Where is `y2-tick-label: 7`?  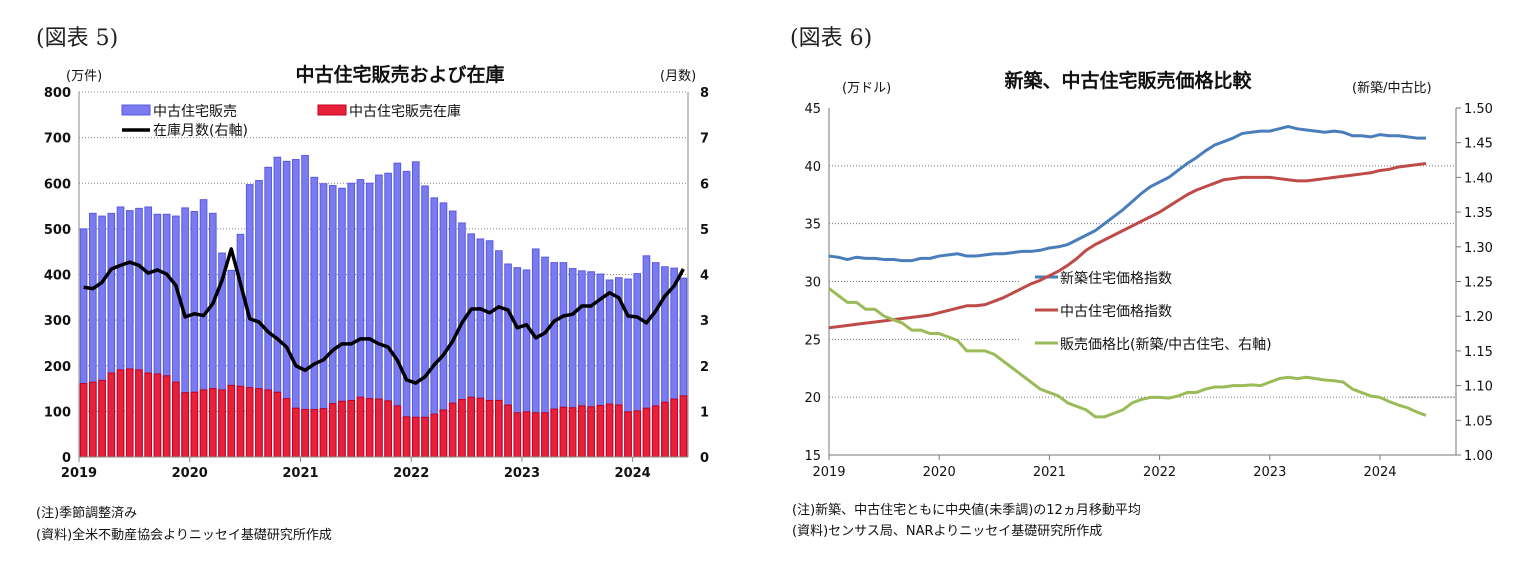
y2-tick-label: 7 is located at coordinates (704, 139).